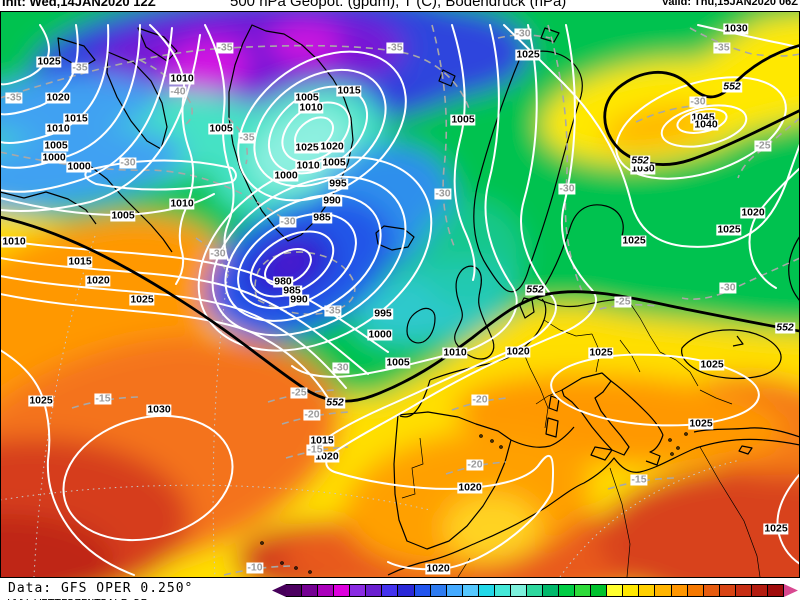 This screenshot has height=600, width=800. Describe the element at coordinates (79, 4) in the screenshot. I see `init-time-label: Init: Wed,14JAN2020 12Z` at that location.